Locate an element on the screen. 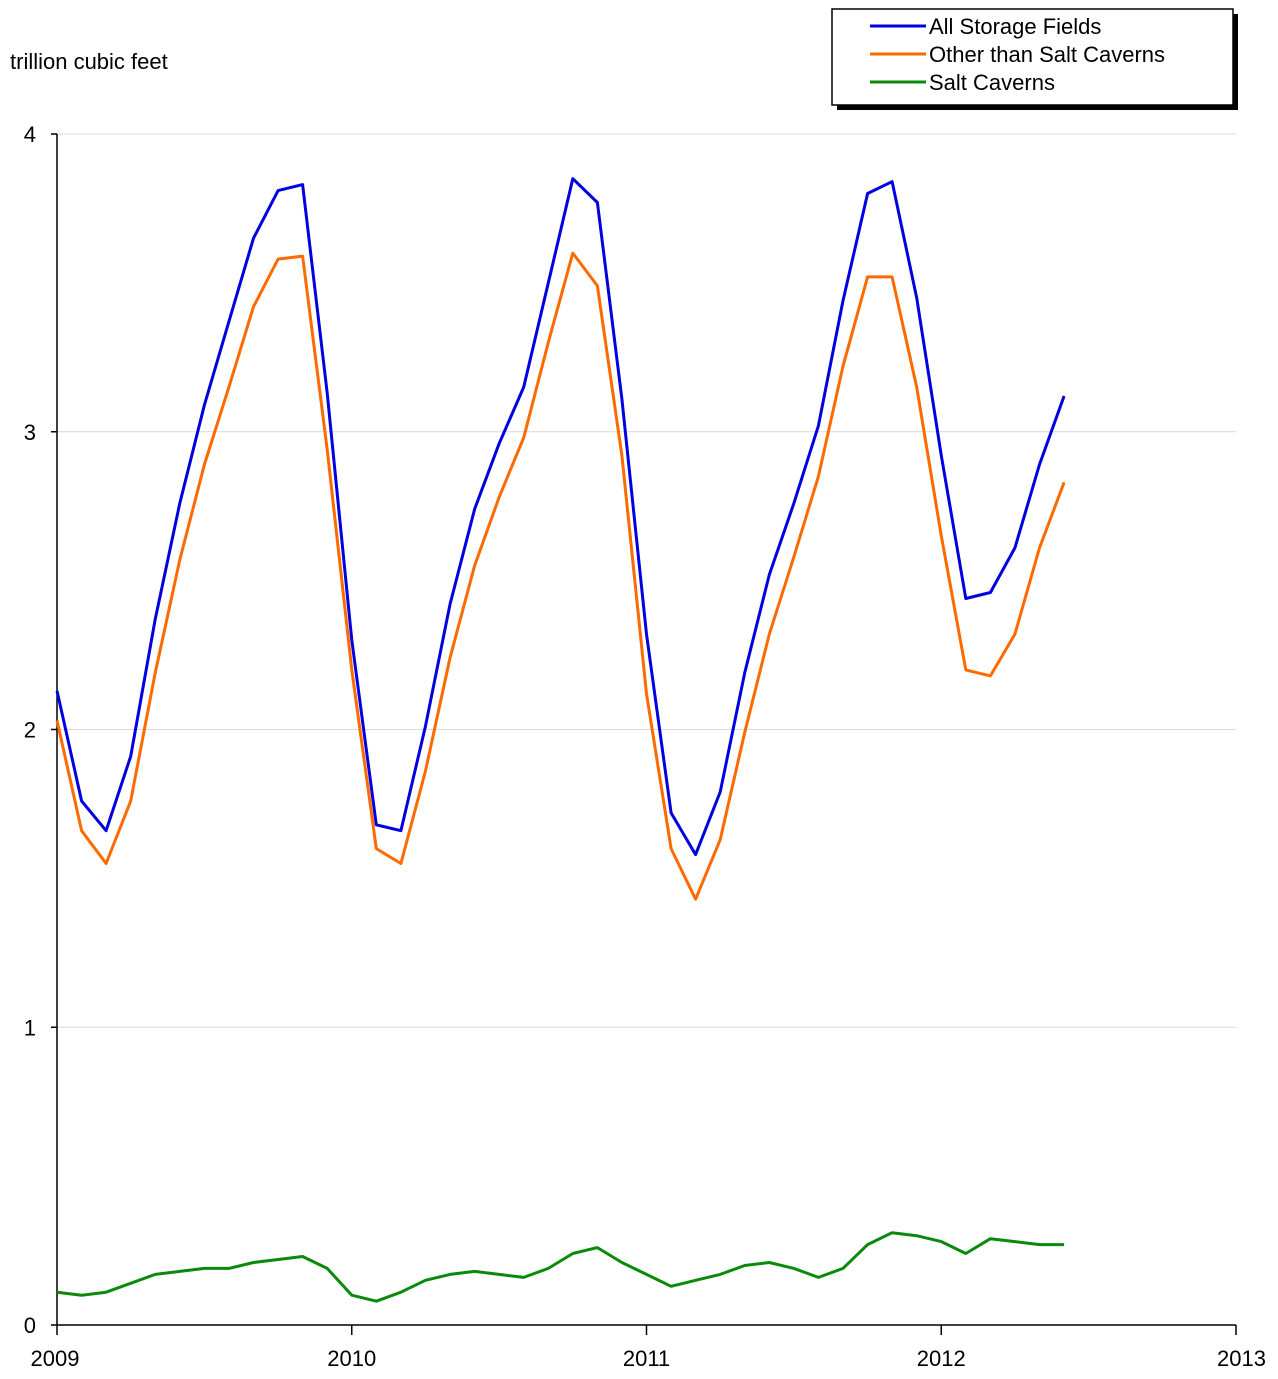  x-tick-label: 2013 is located at coordinates (1241, 1358).